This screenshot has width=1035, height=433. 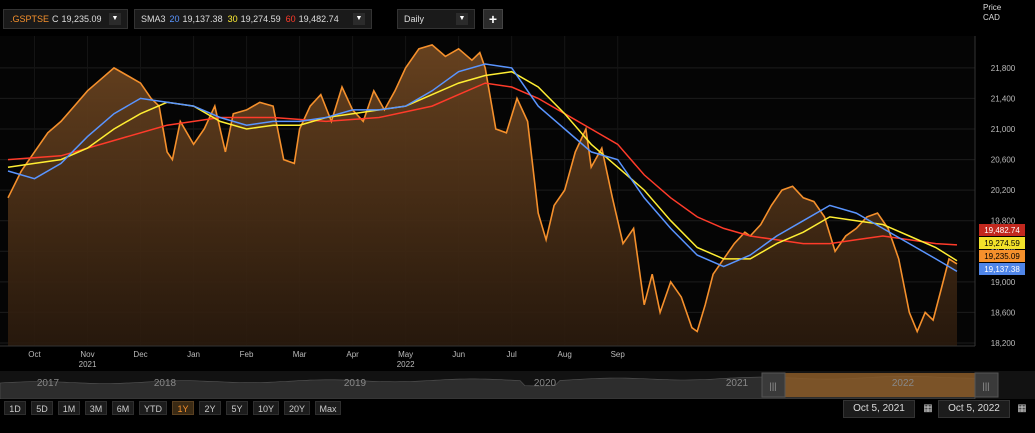 I want to click on close-value: 19,235.09, so click(x=81, y=19).